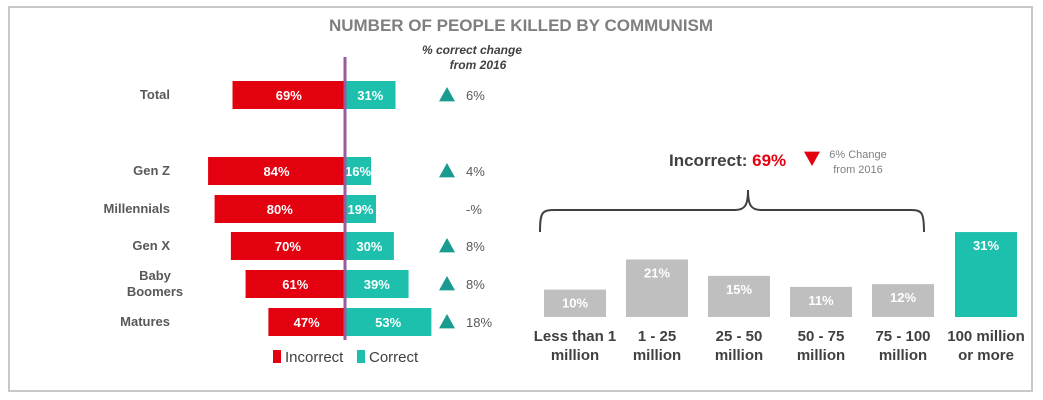 This screenshot has height=400, width=1043. I want to click on legend-swatch-incorrect, so click(277, 356).